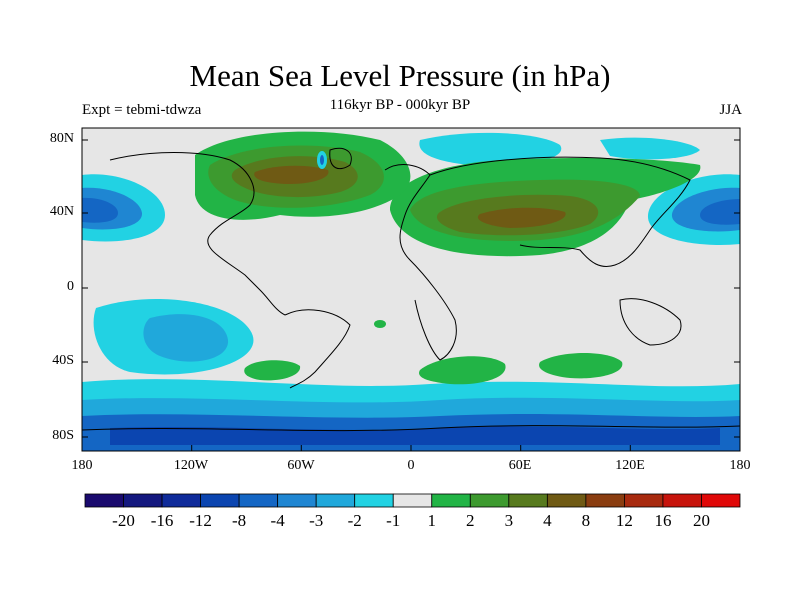  What do you see at coordinates (400, 75) in the screenshot?
I see `page-title: Mean Sea Level Pressure (in hPa)` at bounding box center [400, 75].